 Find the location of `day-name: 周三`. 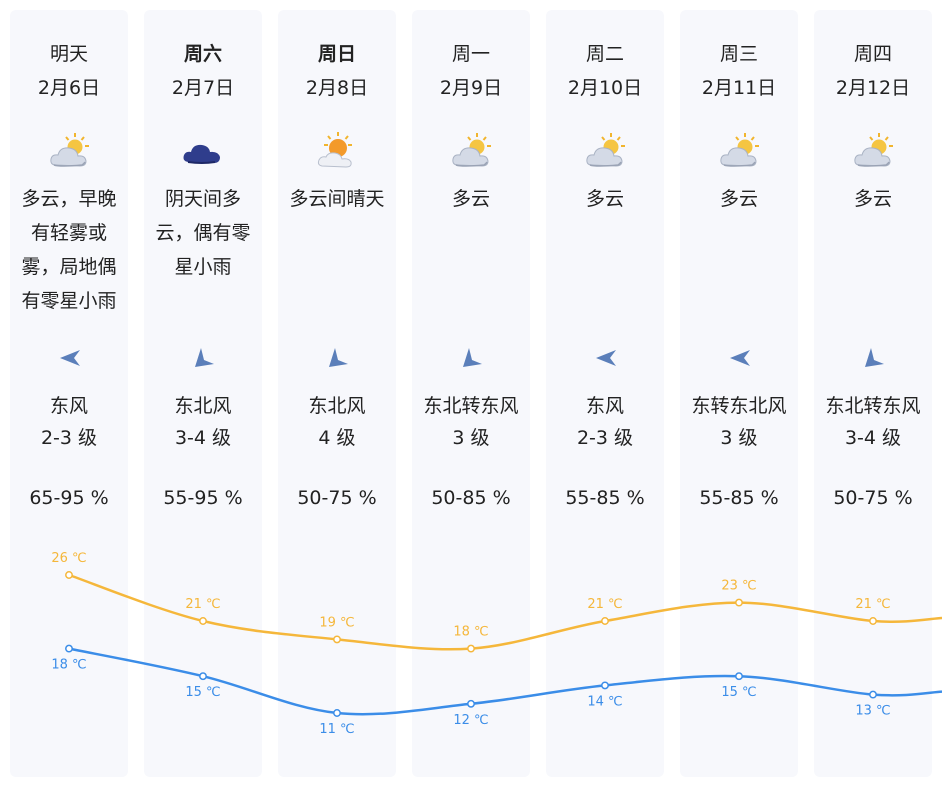

day-name: 周三 is located at coordinates (738, 54).